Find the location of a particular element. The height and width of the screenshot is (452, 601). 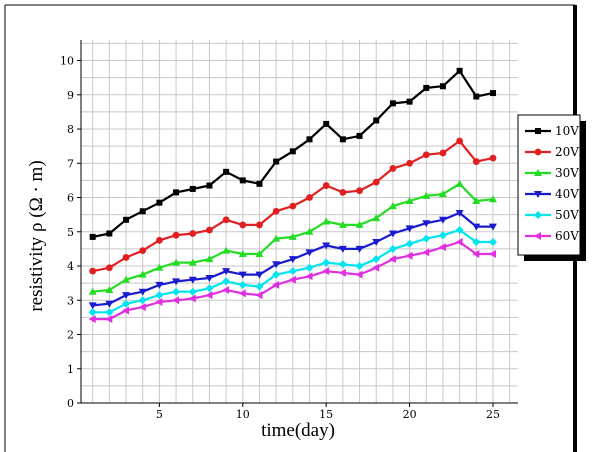

y-tick-label: 8 is located at coordinates (70, 129).